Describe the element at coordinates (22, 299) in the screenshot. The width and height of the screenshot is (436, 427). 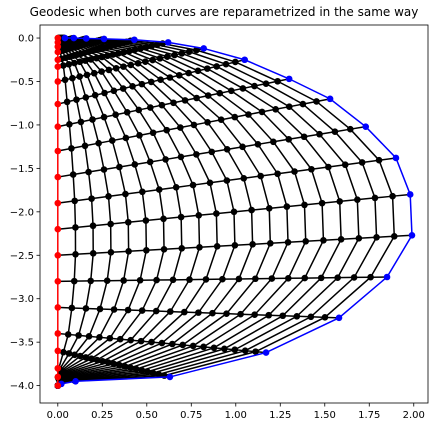
I see `y-tick-label: −3.0` at that location.